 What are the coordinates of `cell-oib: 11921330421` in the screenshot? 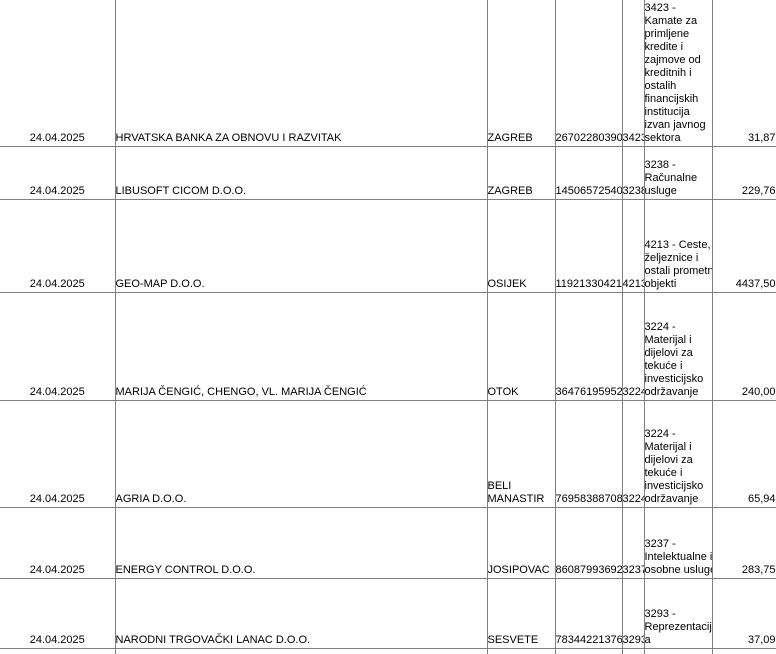 It's located at (589, 246).